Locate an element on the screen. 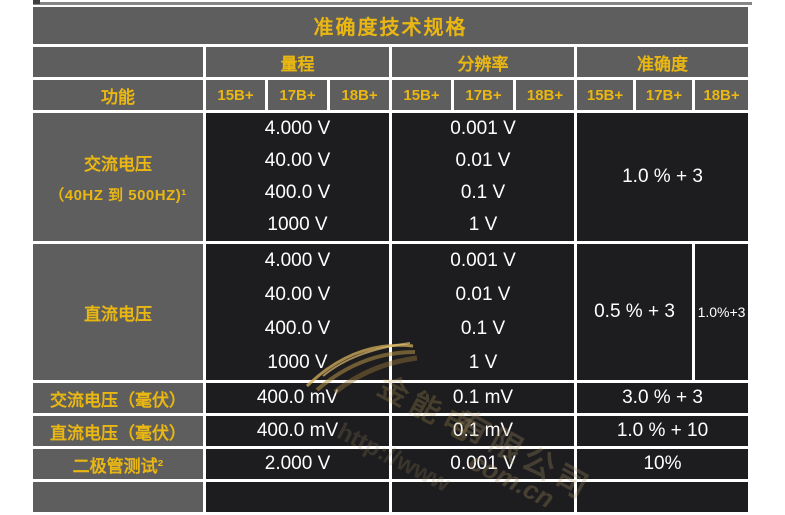  ac-voltage-accuracy-cell: 1.0 % + 3 is located at coordinates (662, 177).